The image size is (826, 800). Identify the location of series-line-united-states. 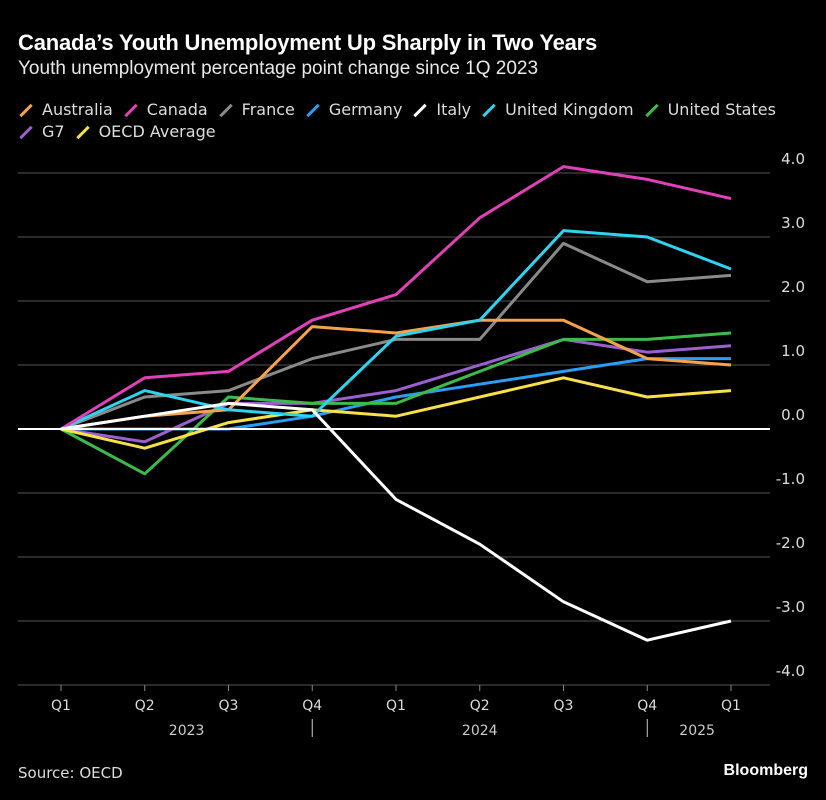
(396, 403).